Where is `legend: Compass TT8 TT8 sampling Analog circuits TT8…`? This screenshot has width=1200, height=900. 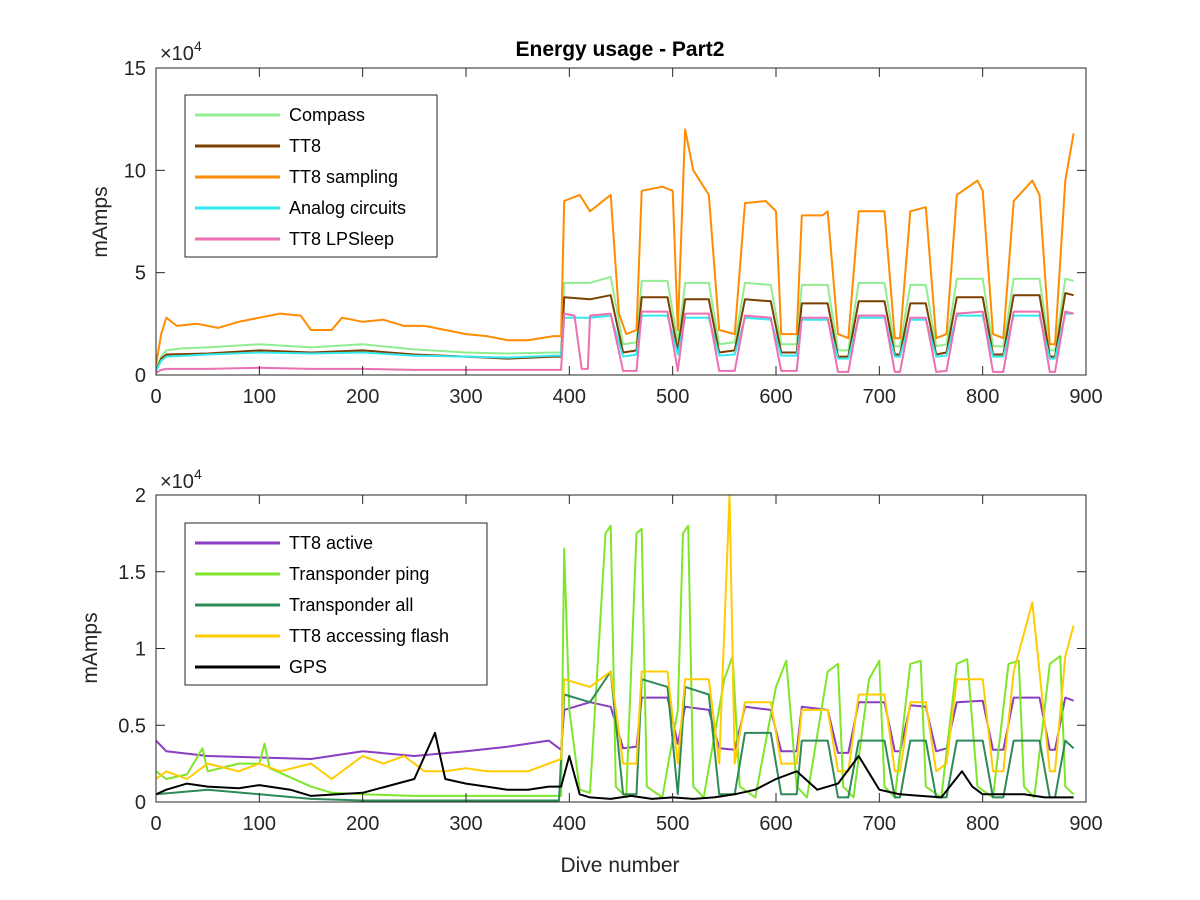
legend: Compass TT8 TT8 sampling Analog circuits TT8… is located at coordinates (311, 176).